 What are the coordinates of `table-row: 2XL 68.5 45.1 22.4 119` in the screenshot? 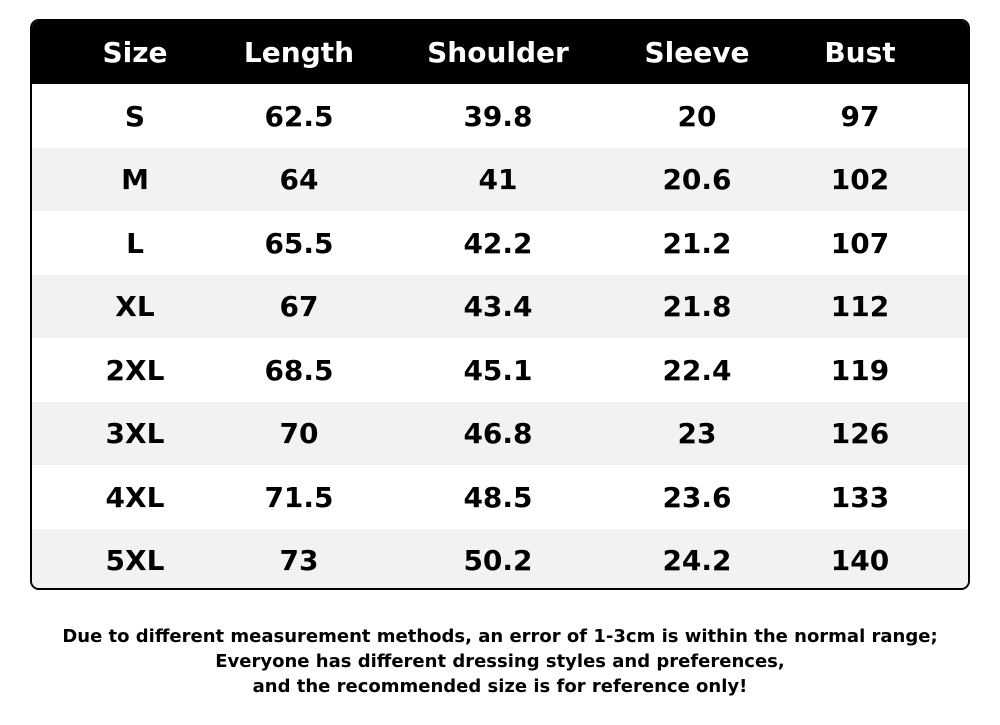 It's located at (500, 370).